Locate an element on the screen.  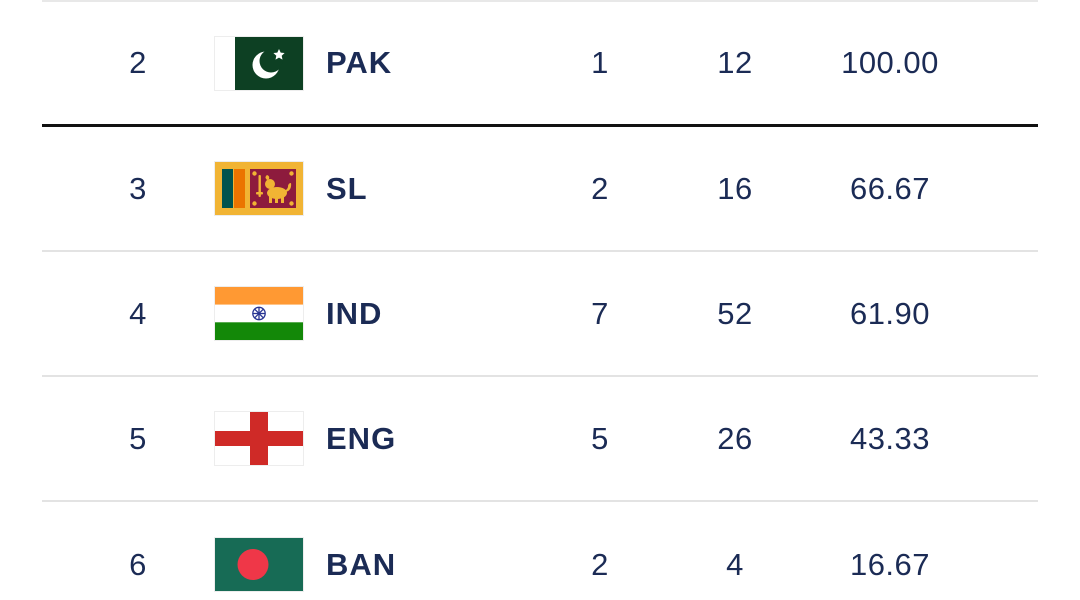
india-flag-icon is located at coordinates (258, 313).